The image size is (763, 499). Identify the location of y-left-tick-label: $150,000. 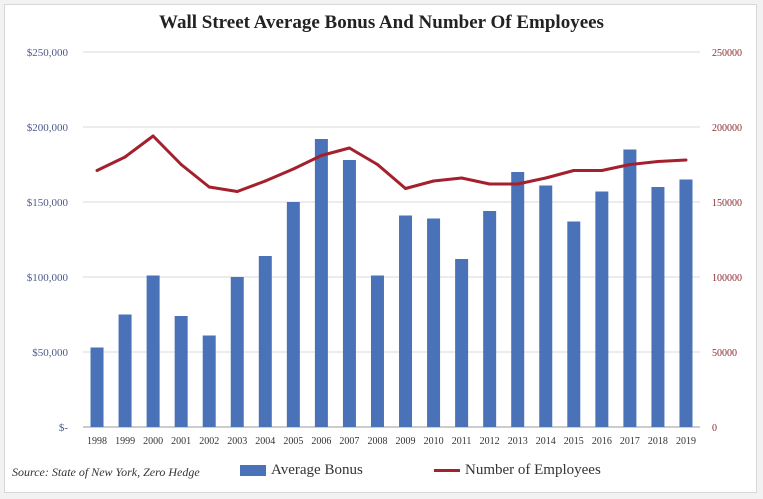
(48, 203).